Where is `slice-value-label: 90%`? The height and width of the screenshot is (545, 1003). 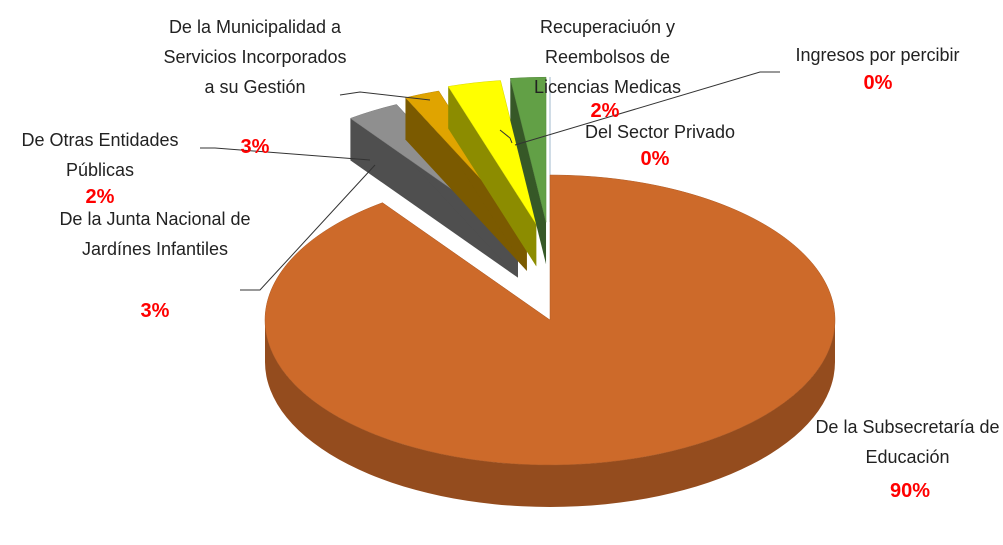
slice-value-label: 90% is located at coordinates (910, 491).